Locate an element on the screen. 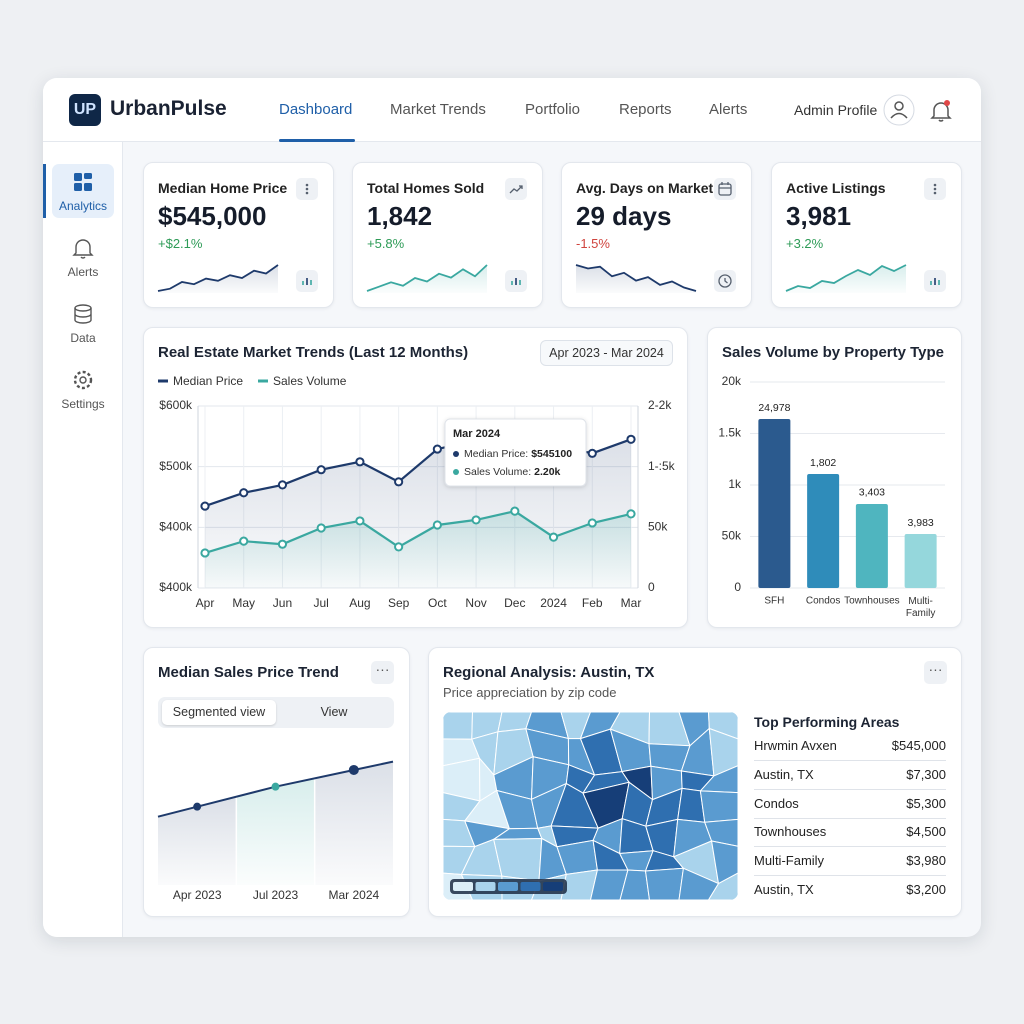 The height and width of the screenshot is (1024, 1024). x-tick-label: Jul 2023 is located at coordinates (276, 895).